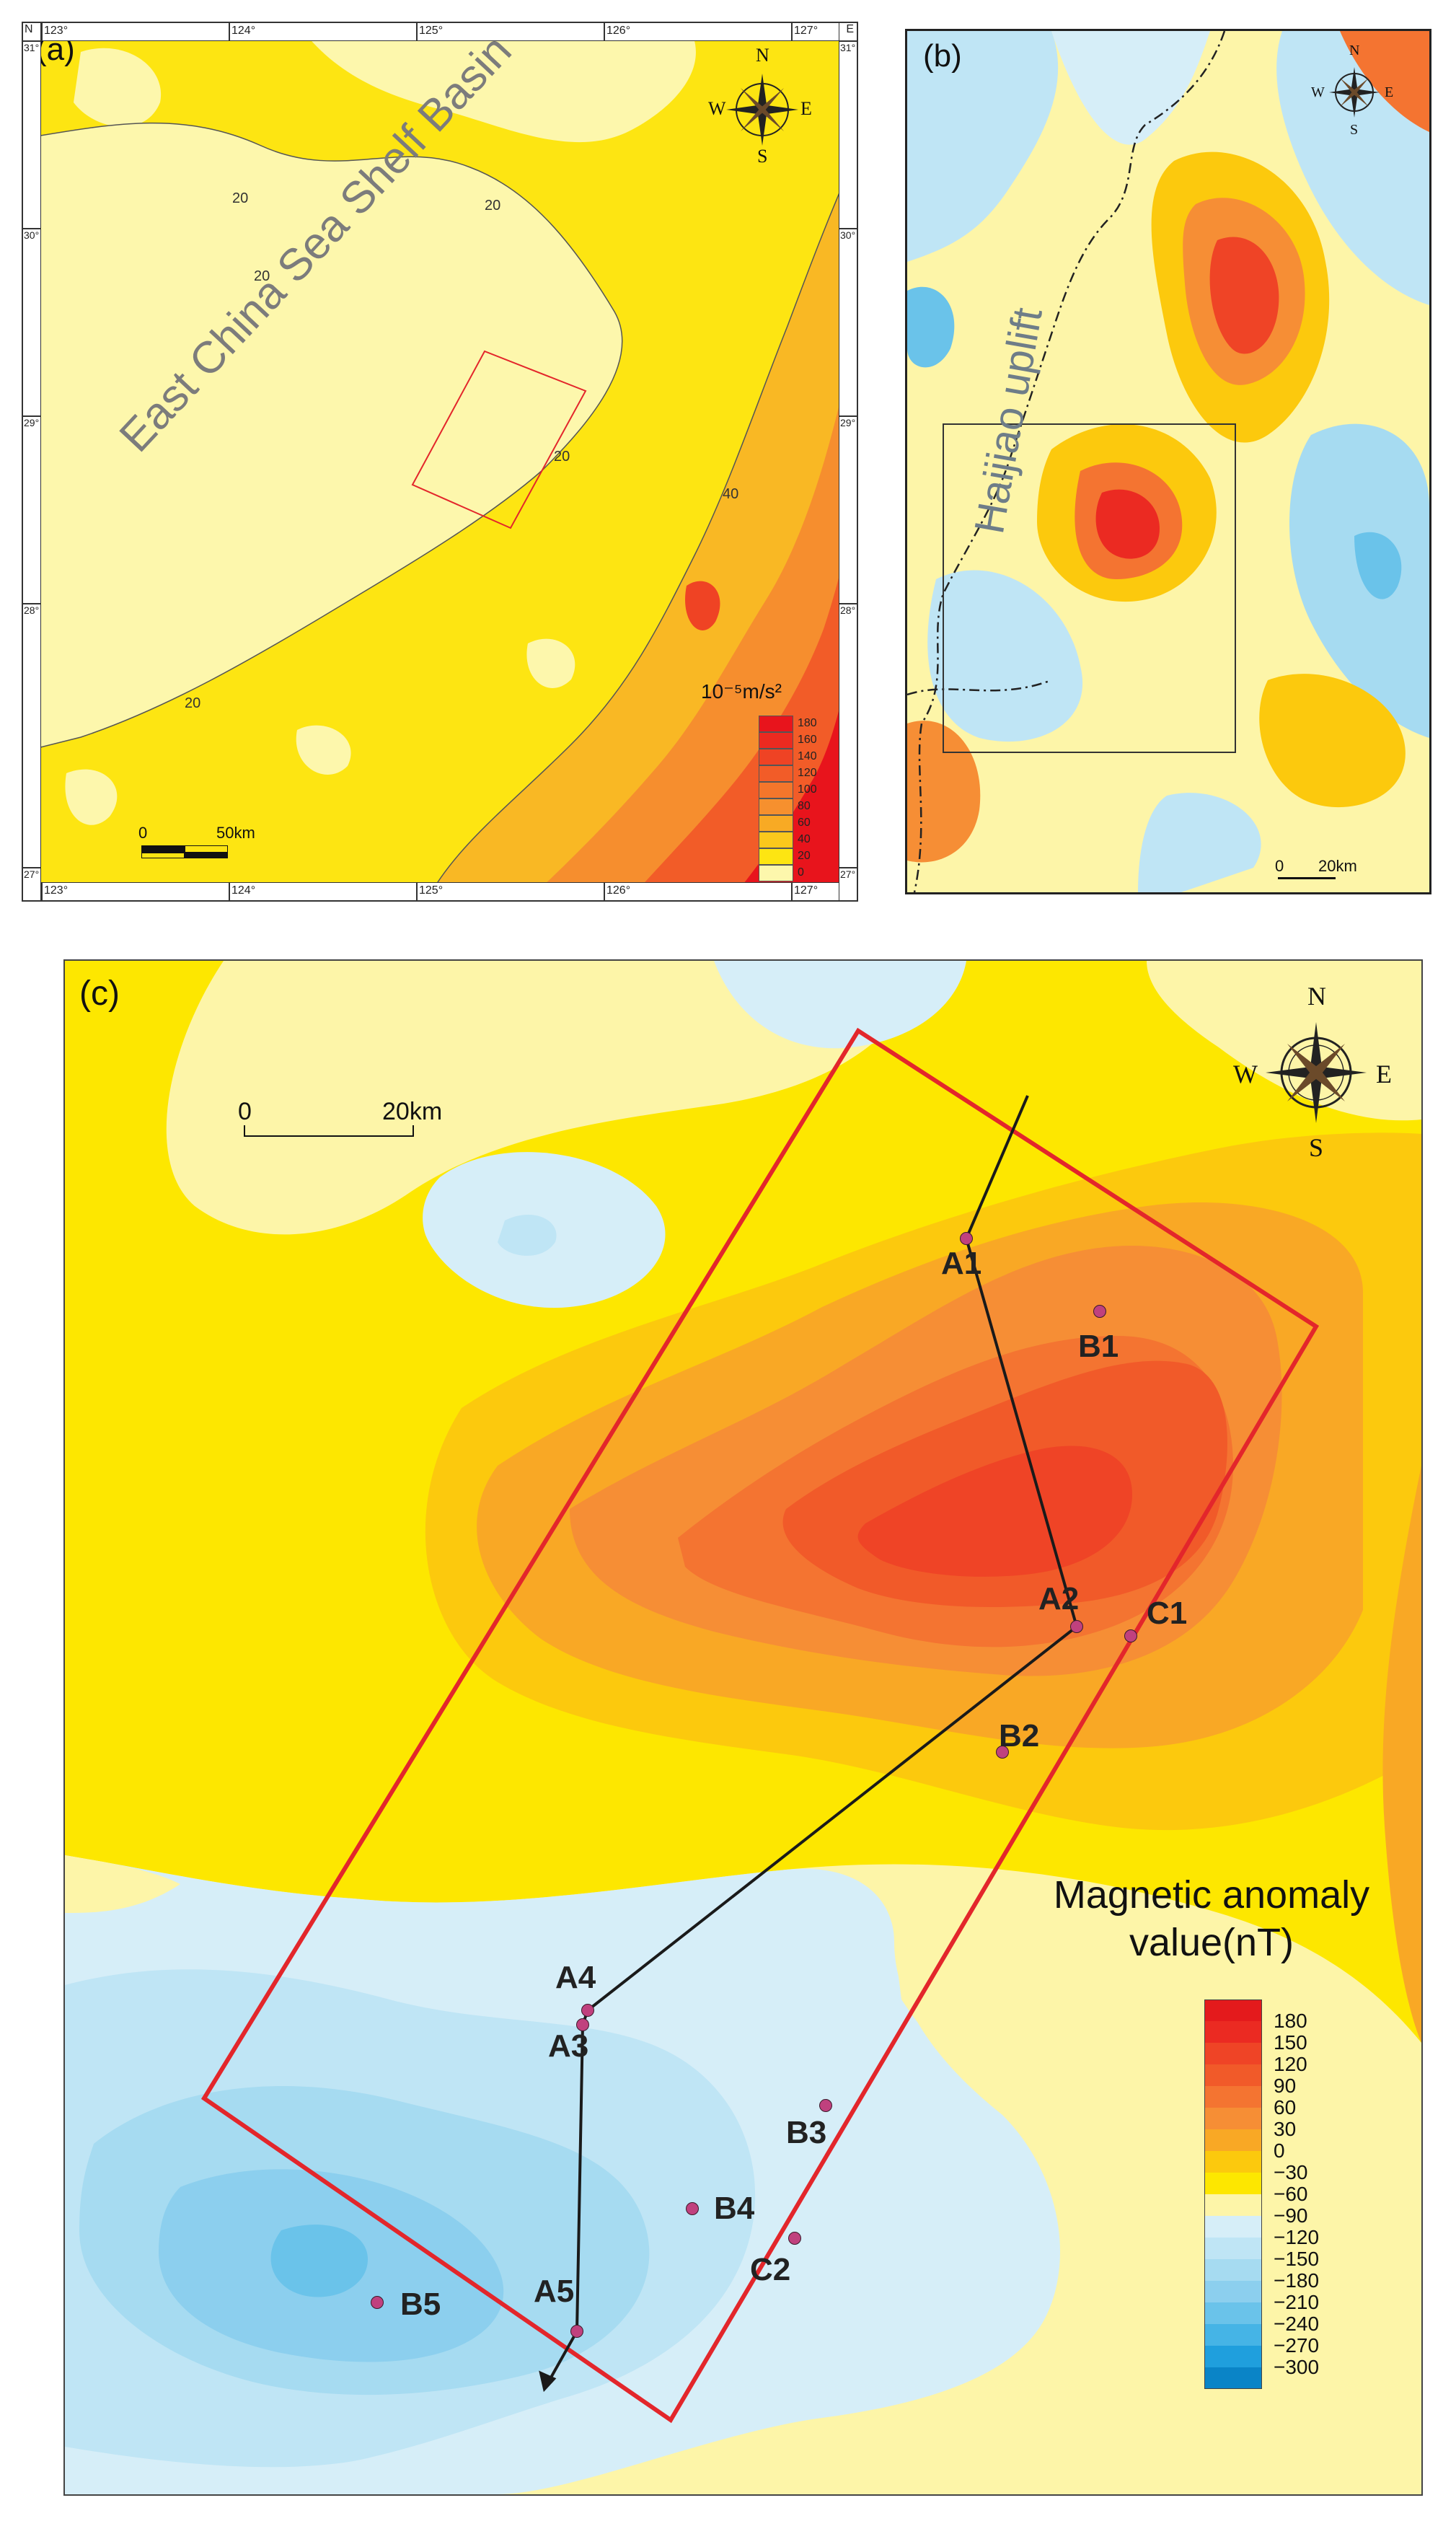 Image resolution: width=1456 pixels, height=2521 pixels. What do you see at coordinates (770, 2269) in the screenshot?
I see `point-label: C2` at bounding box center [770, 2269].